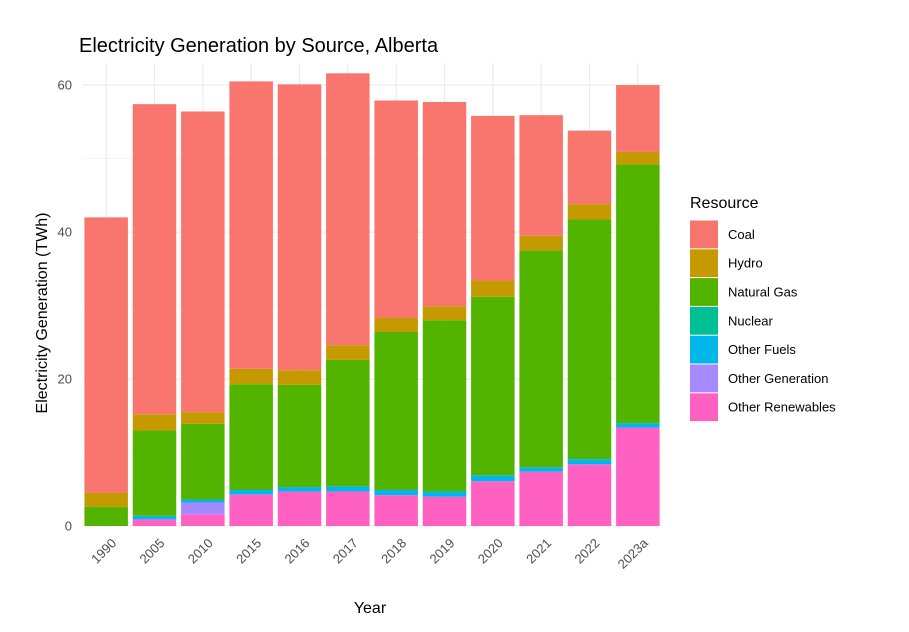 Image resolution: width=909 pixels, height=632 pixels. I want to click on x-tick-label: 2022, so click(586, 550).